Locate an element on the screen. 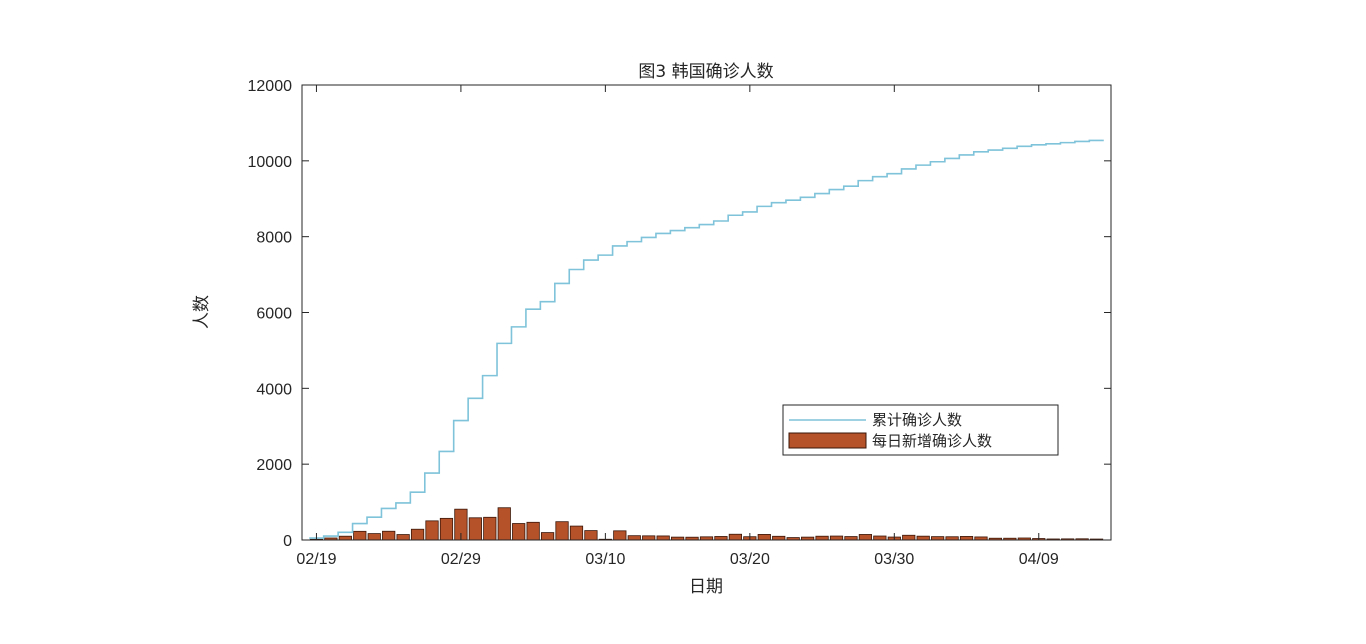 This screenshot has height=644, width=1366. y-tick-label: 4000 is located at coordinates (274, 389).